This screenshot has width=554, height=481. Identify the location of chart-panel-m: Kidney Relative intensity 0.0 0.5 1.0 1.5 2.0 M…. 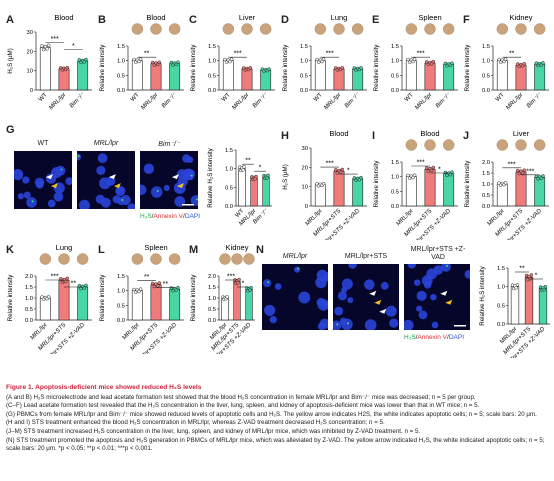
(222, 298).